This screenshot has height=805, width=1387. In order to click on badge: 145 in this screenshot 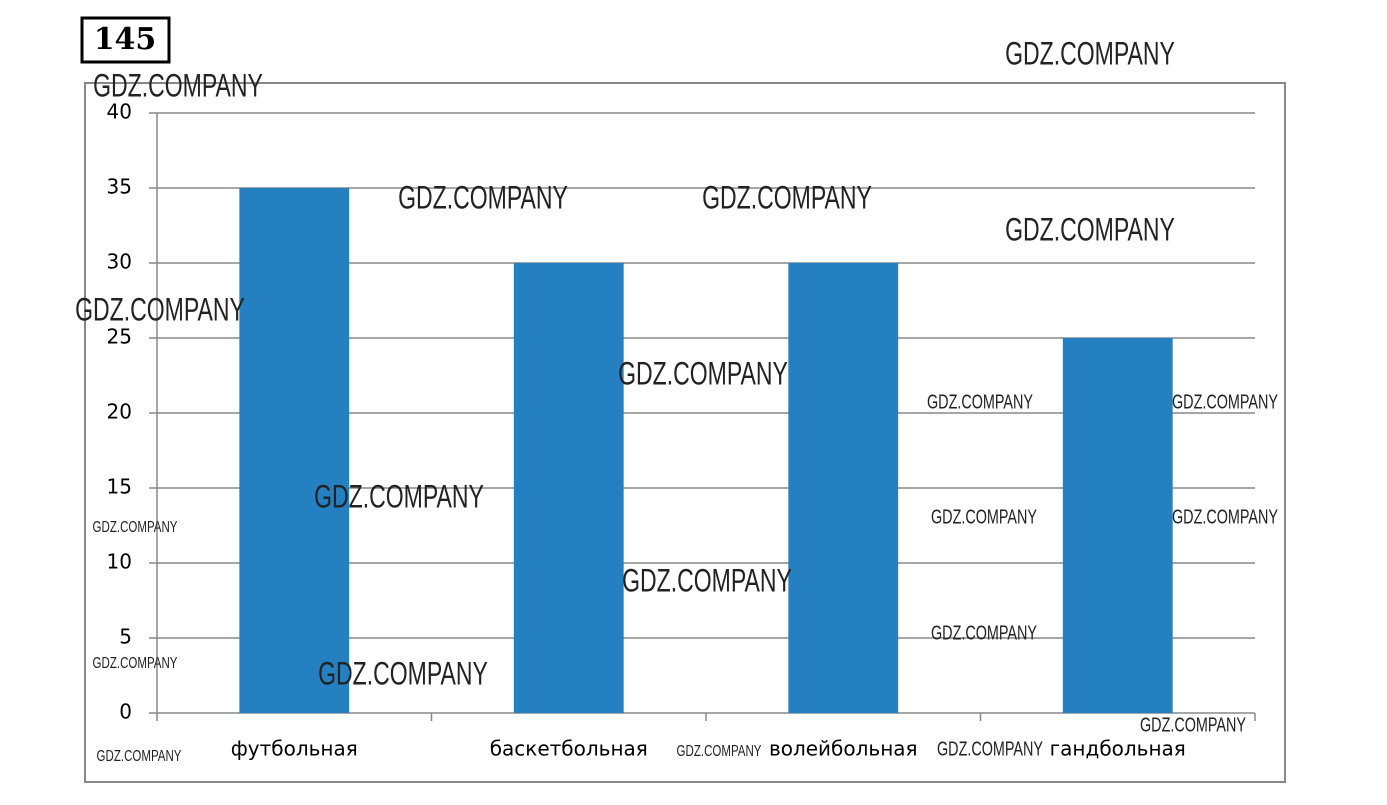, I will do `click(125, 39)`.